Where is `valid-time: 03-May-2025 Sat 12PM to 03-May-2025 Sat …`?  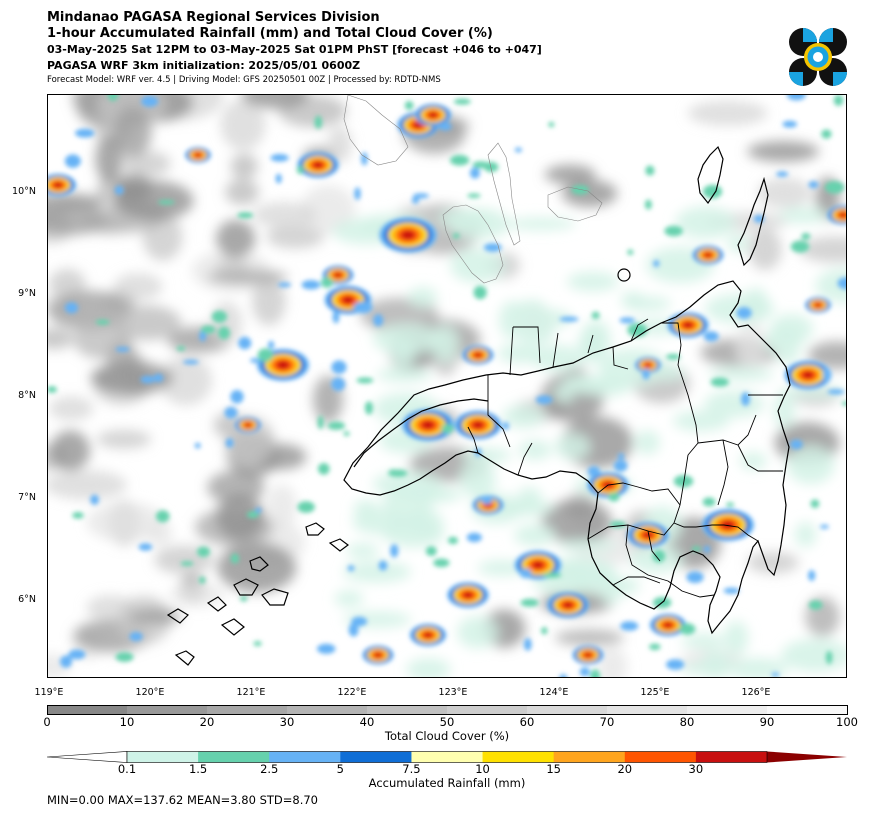 valid-time: 03-May-2025 Sat 12PM to 03-May-2025 Sat … is located at coordinates (294, 49).